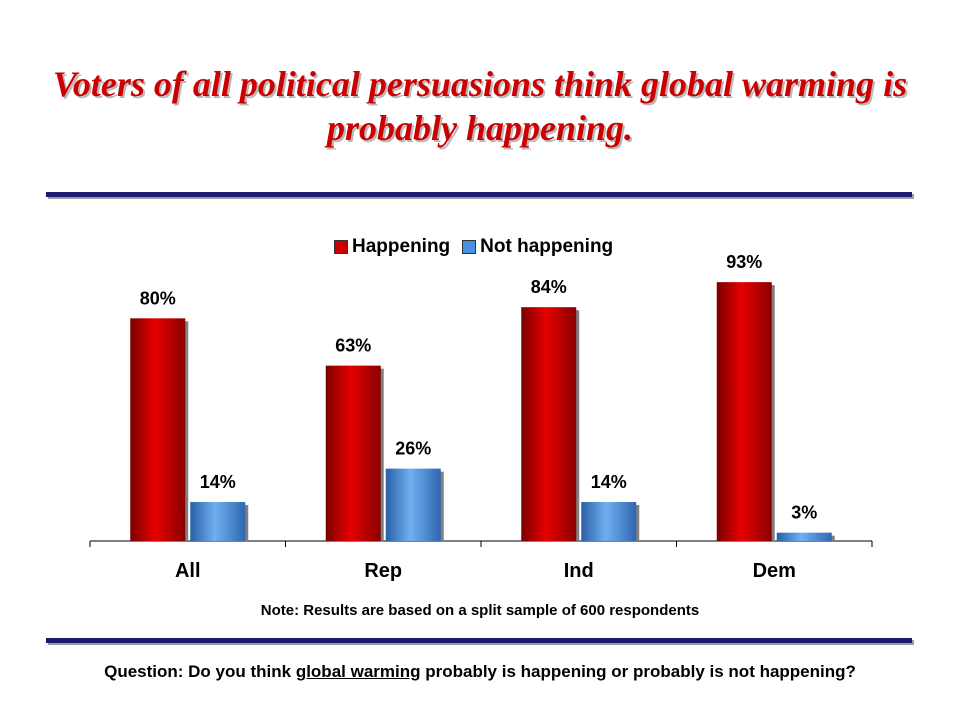 The image size is (960, 720). What do you see at coordinates (549, 287) in the screenshot?
I see `data-label: 84%` at bounding box center [549, 287].